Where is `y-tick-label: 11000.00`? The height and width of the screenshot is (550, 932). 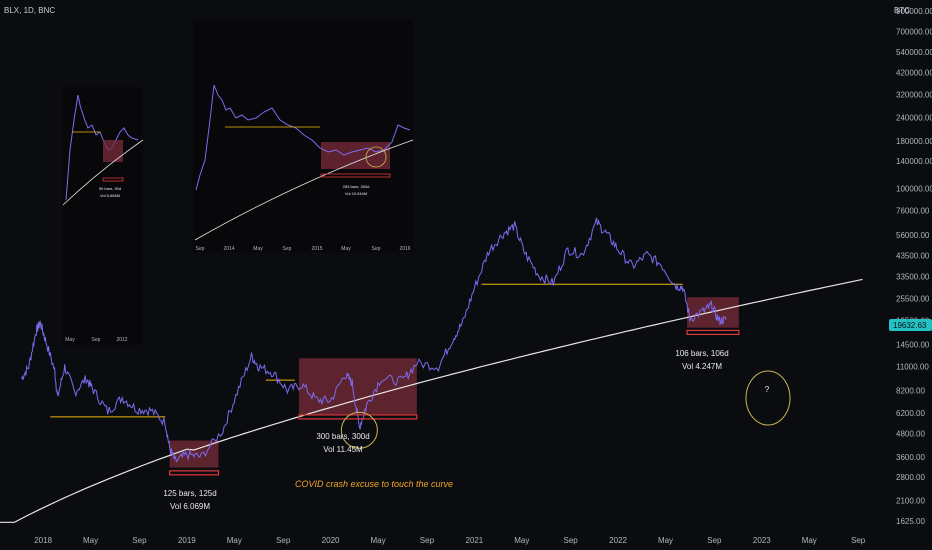 y-tick-label: 11000.00 is located at coordinates (912, 367).